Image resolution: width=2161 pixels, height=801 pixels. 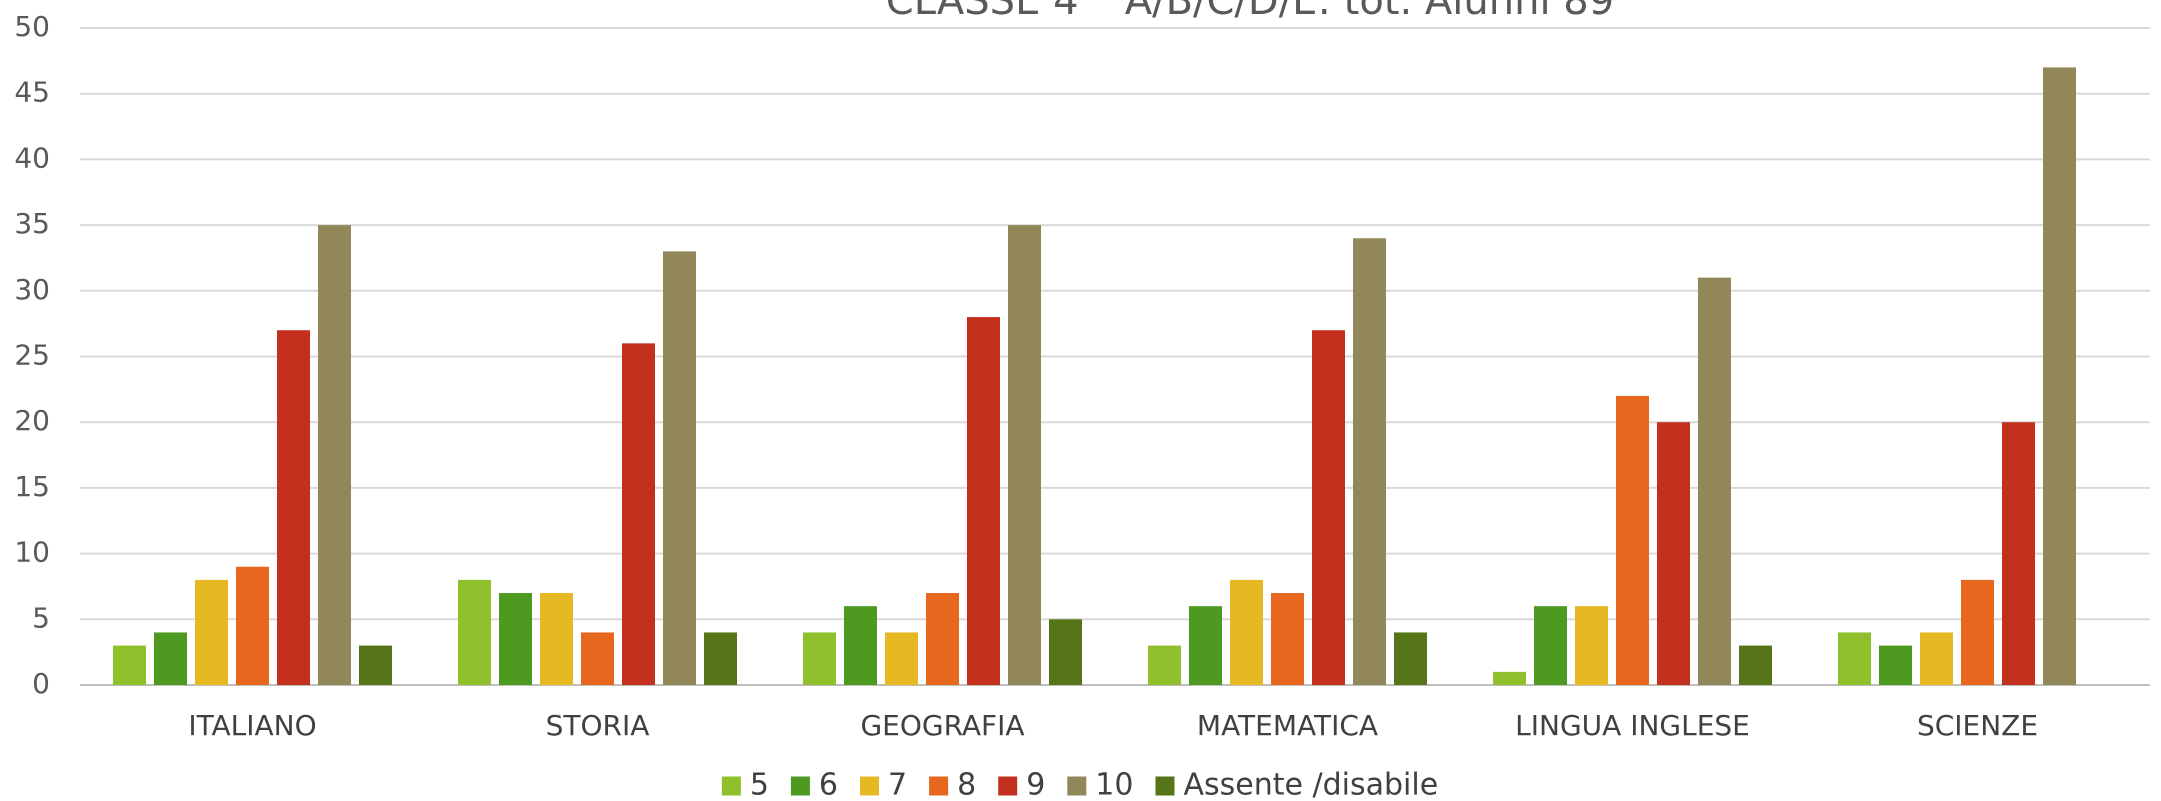 What do you see at coordinates (828, 784) in the screenshot?
I see `legend-label: 6` at bounding box center [828, 784].